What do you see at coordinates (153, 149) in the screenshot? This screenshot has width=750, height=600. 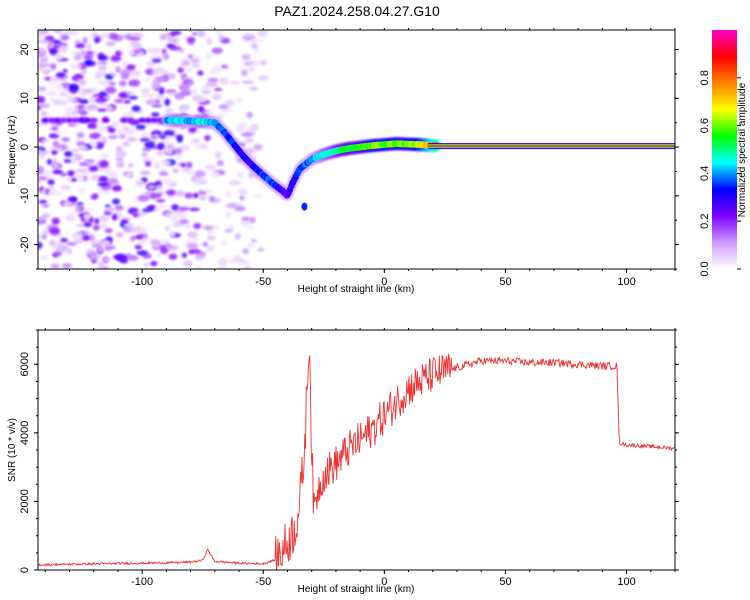 I see `spectrogram-noise-layer` at bounding box center [153, 149].